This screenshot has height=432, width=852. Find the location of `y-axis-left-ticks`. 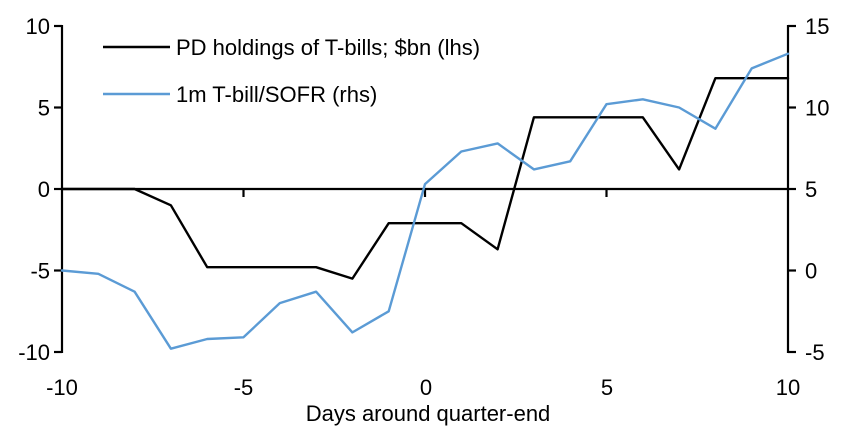

y-axis-left-ticks is located at coordinates (58, 189).